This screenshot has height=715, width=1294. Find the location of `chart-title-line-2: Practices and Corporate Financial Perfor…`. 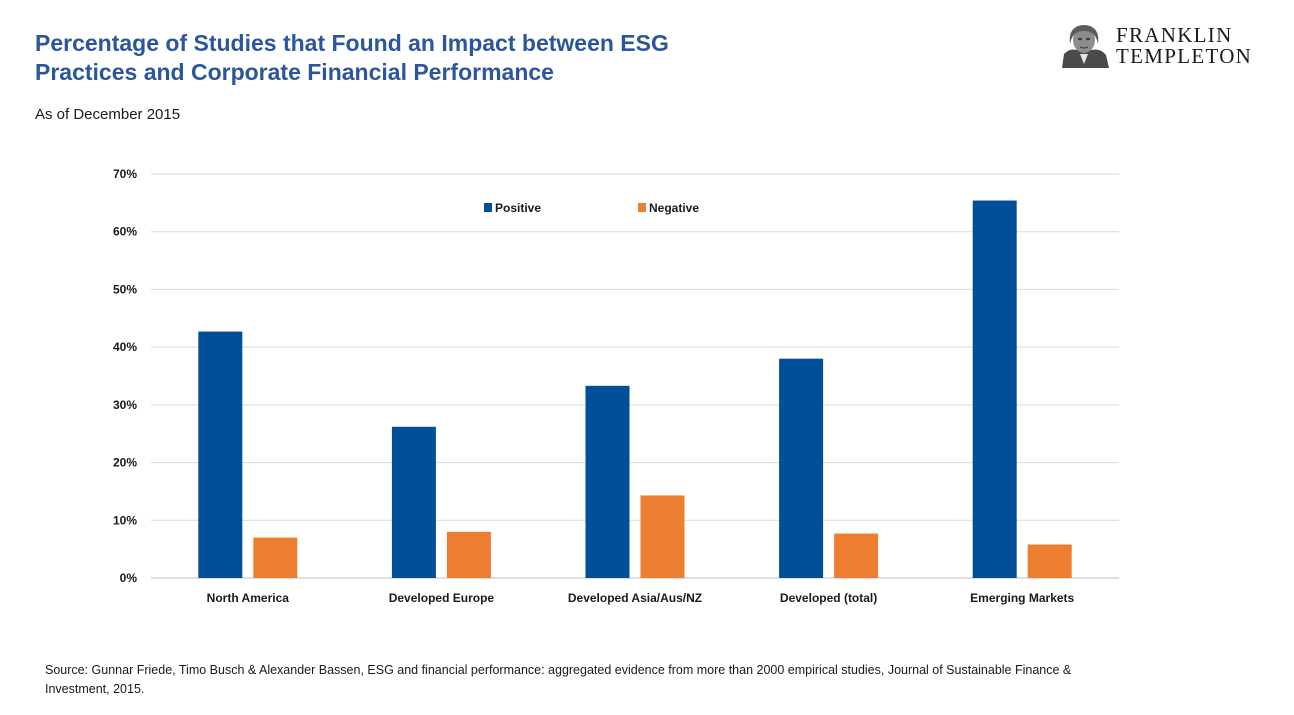

chart-title-line-2: Practices and Corporate Financial Perfor… is located at coordinates (294, 72).